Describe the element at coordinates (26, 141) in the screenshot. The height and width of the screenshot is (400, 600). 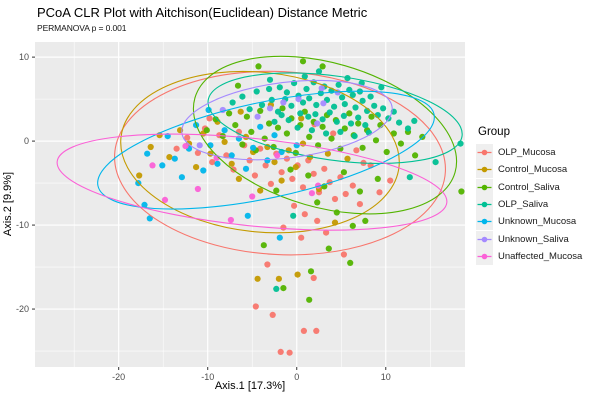
I see `y-tick-label: 0` at that location.